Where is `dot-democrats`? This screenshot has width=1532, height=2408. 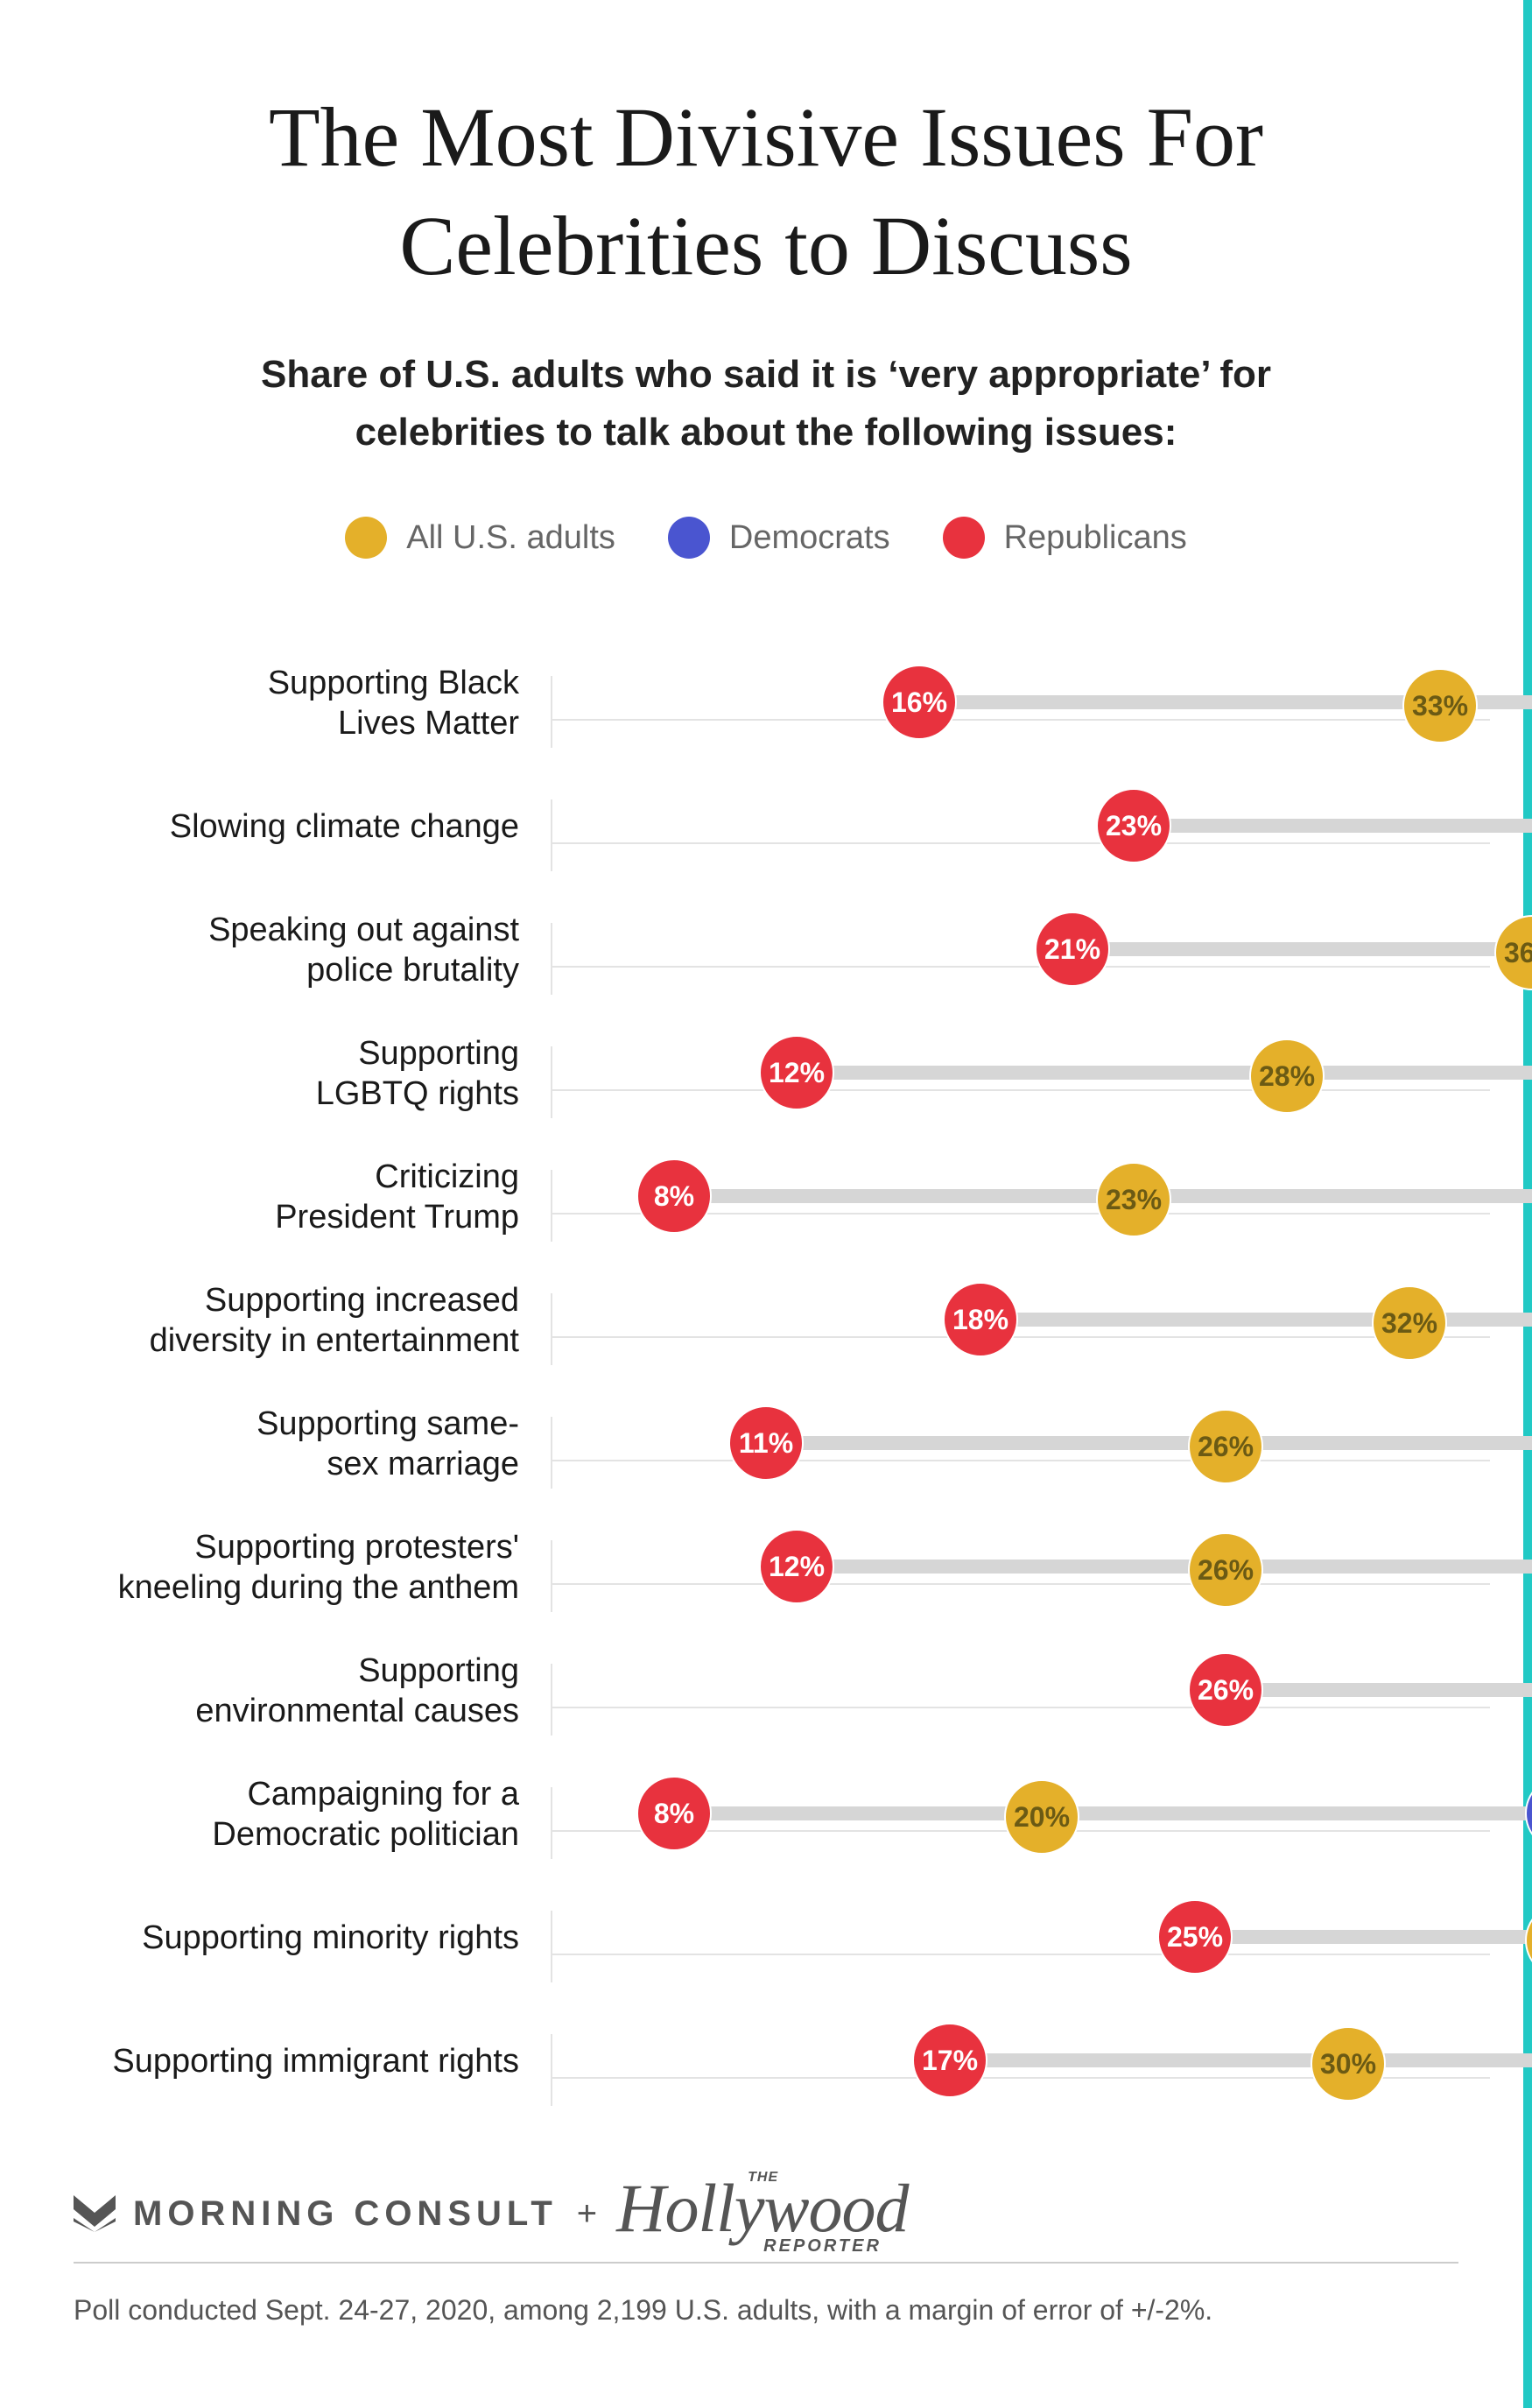 dot-democrats is located at coordinates (1528, 1813).